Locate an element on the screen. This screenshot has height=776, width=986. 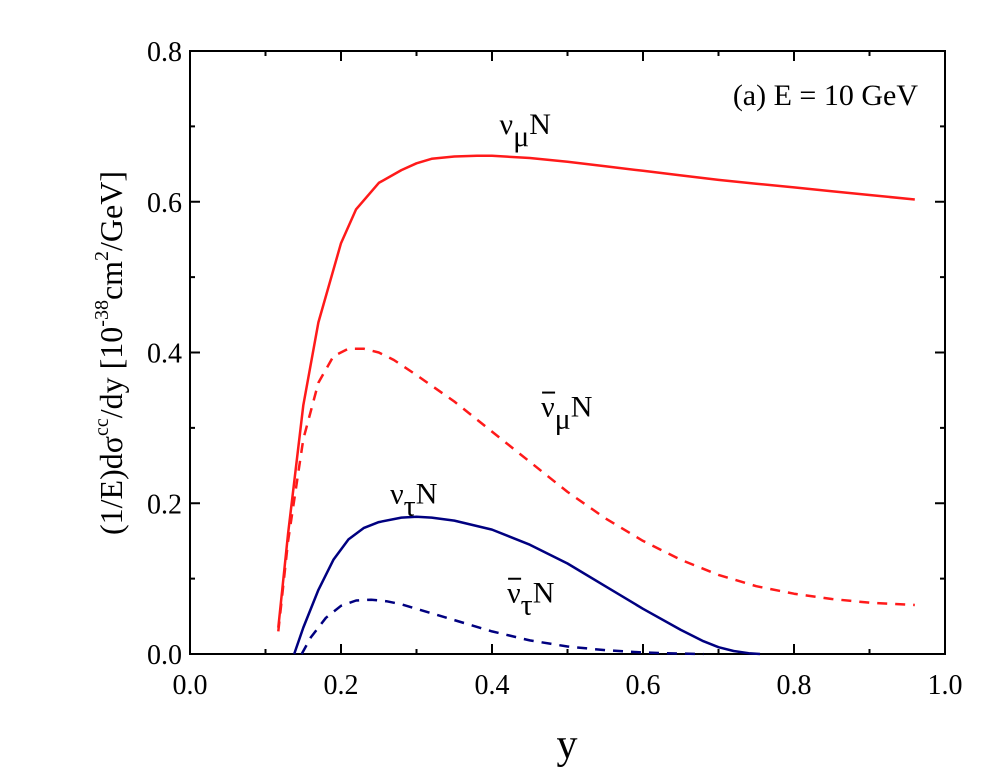
series-label-3: ντN is located at coordinates (530, 599).